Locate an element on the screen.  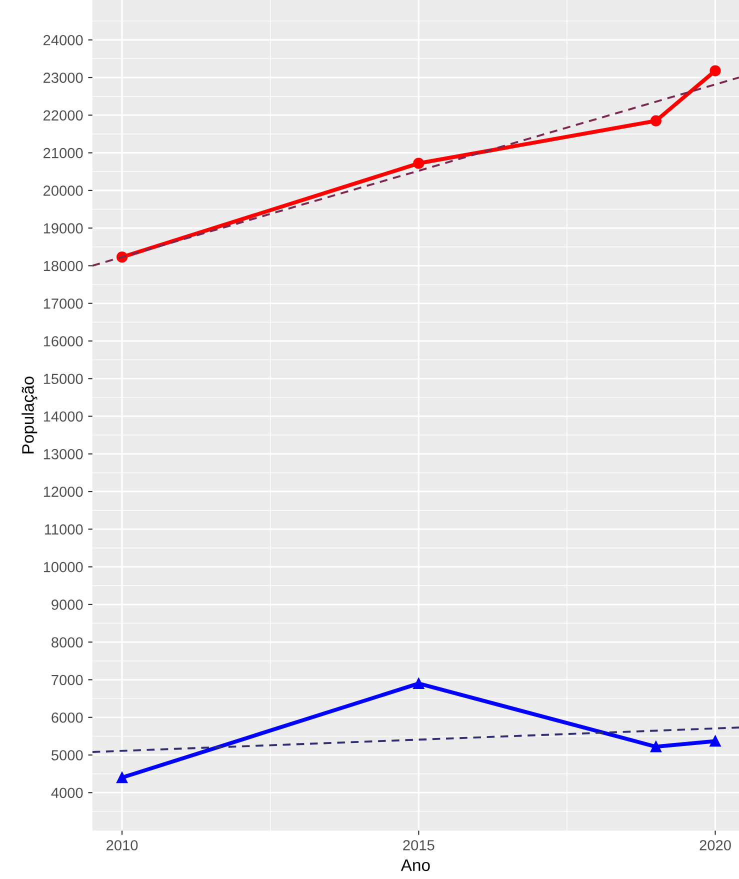
y-tick-label: 21000 is located at coordinates (63, 153).